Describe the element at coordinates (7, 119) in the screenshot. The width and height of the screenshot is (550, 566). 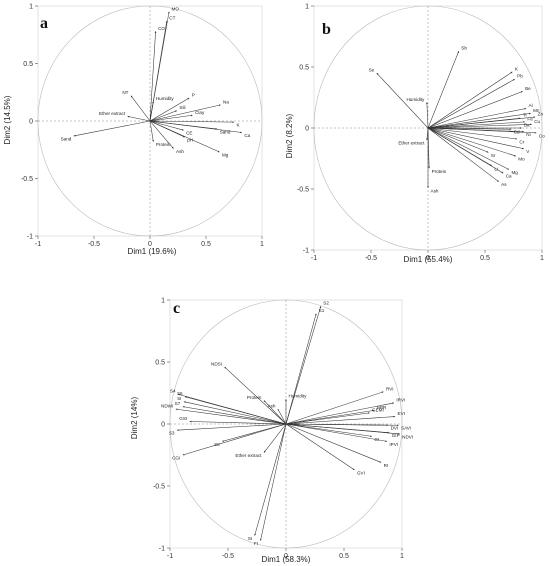
I see `panel-a-y-axis-title: Dim2 (14.5%)` at that location.